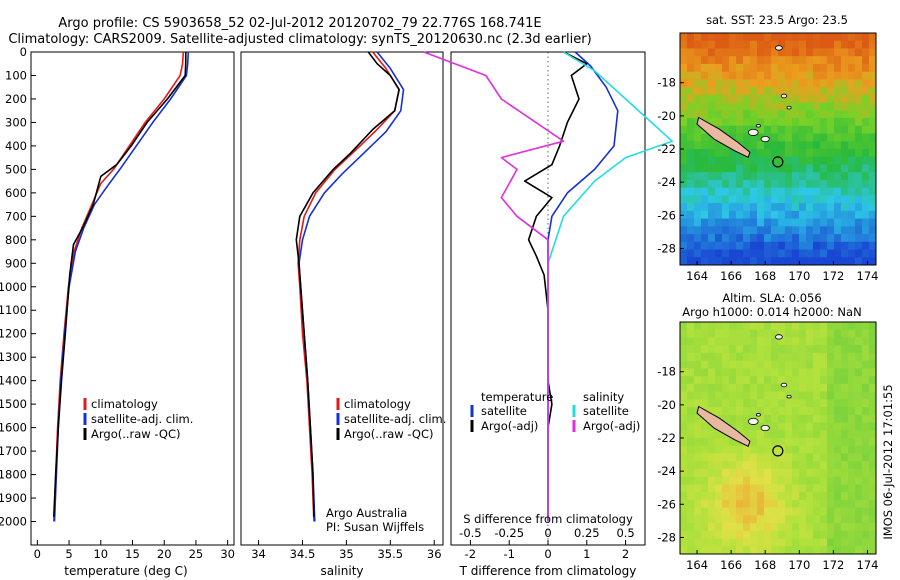 The height and width of the screenshot is (580, 900). What do you see at coordinates (587, 533) in the screenshot?
I see `s-tick-label: 0.25` at bounding box center [587, 533].